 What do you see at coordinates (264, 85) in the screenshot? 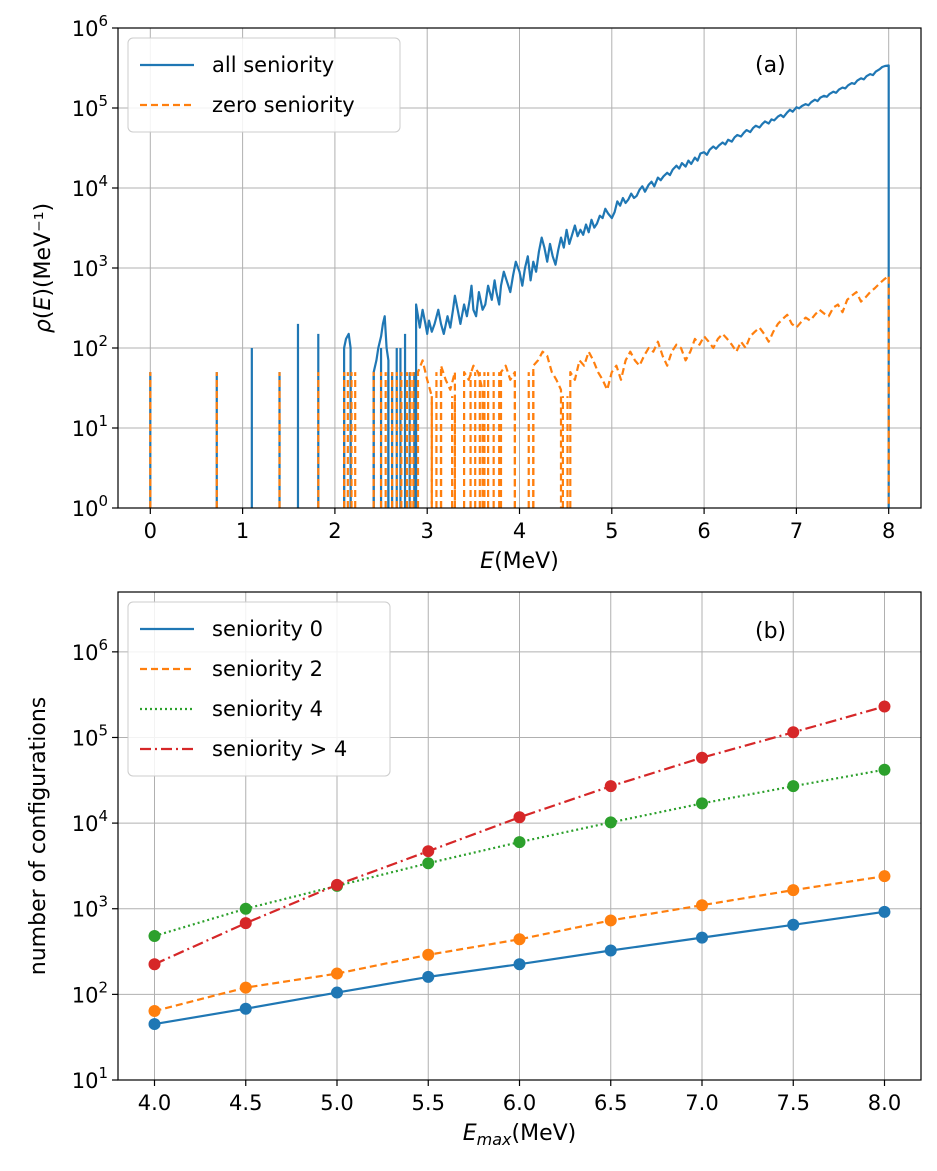
I see `a-legend-box` at bounding box center [264, 85].